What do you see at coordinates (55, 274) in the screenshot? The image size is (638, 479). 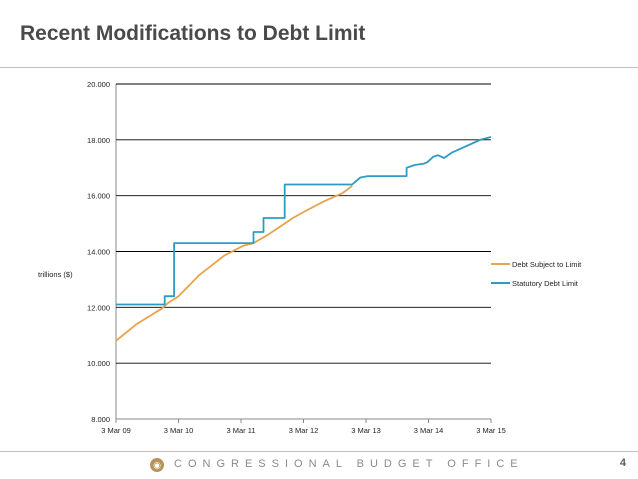 I see `y-axis-label: trillions ($)` at bounding box center [55, 274].